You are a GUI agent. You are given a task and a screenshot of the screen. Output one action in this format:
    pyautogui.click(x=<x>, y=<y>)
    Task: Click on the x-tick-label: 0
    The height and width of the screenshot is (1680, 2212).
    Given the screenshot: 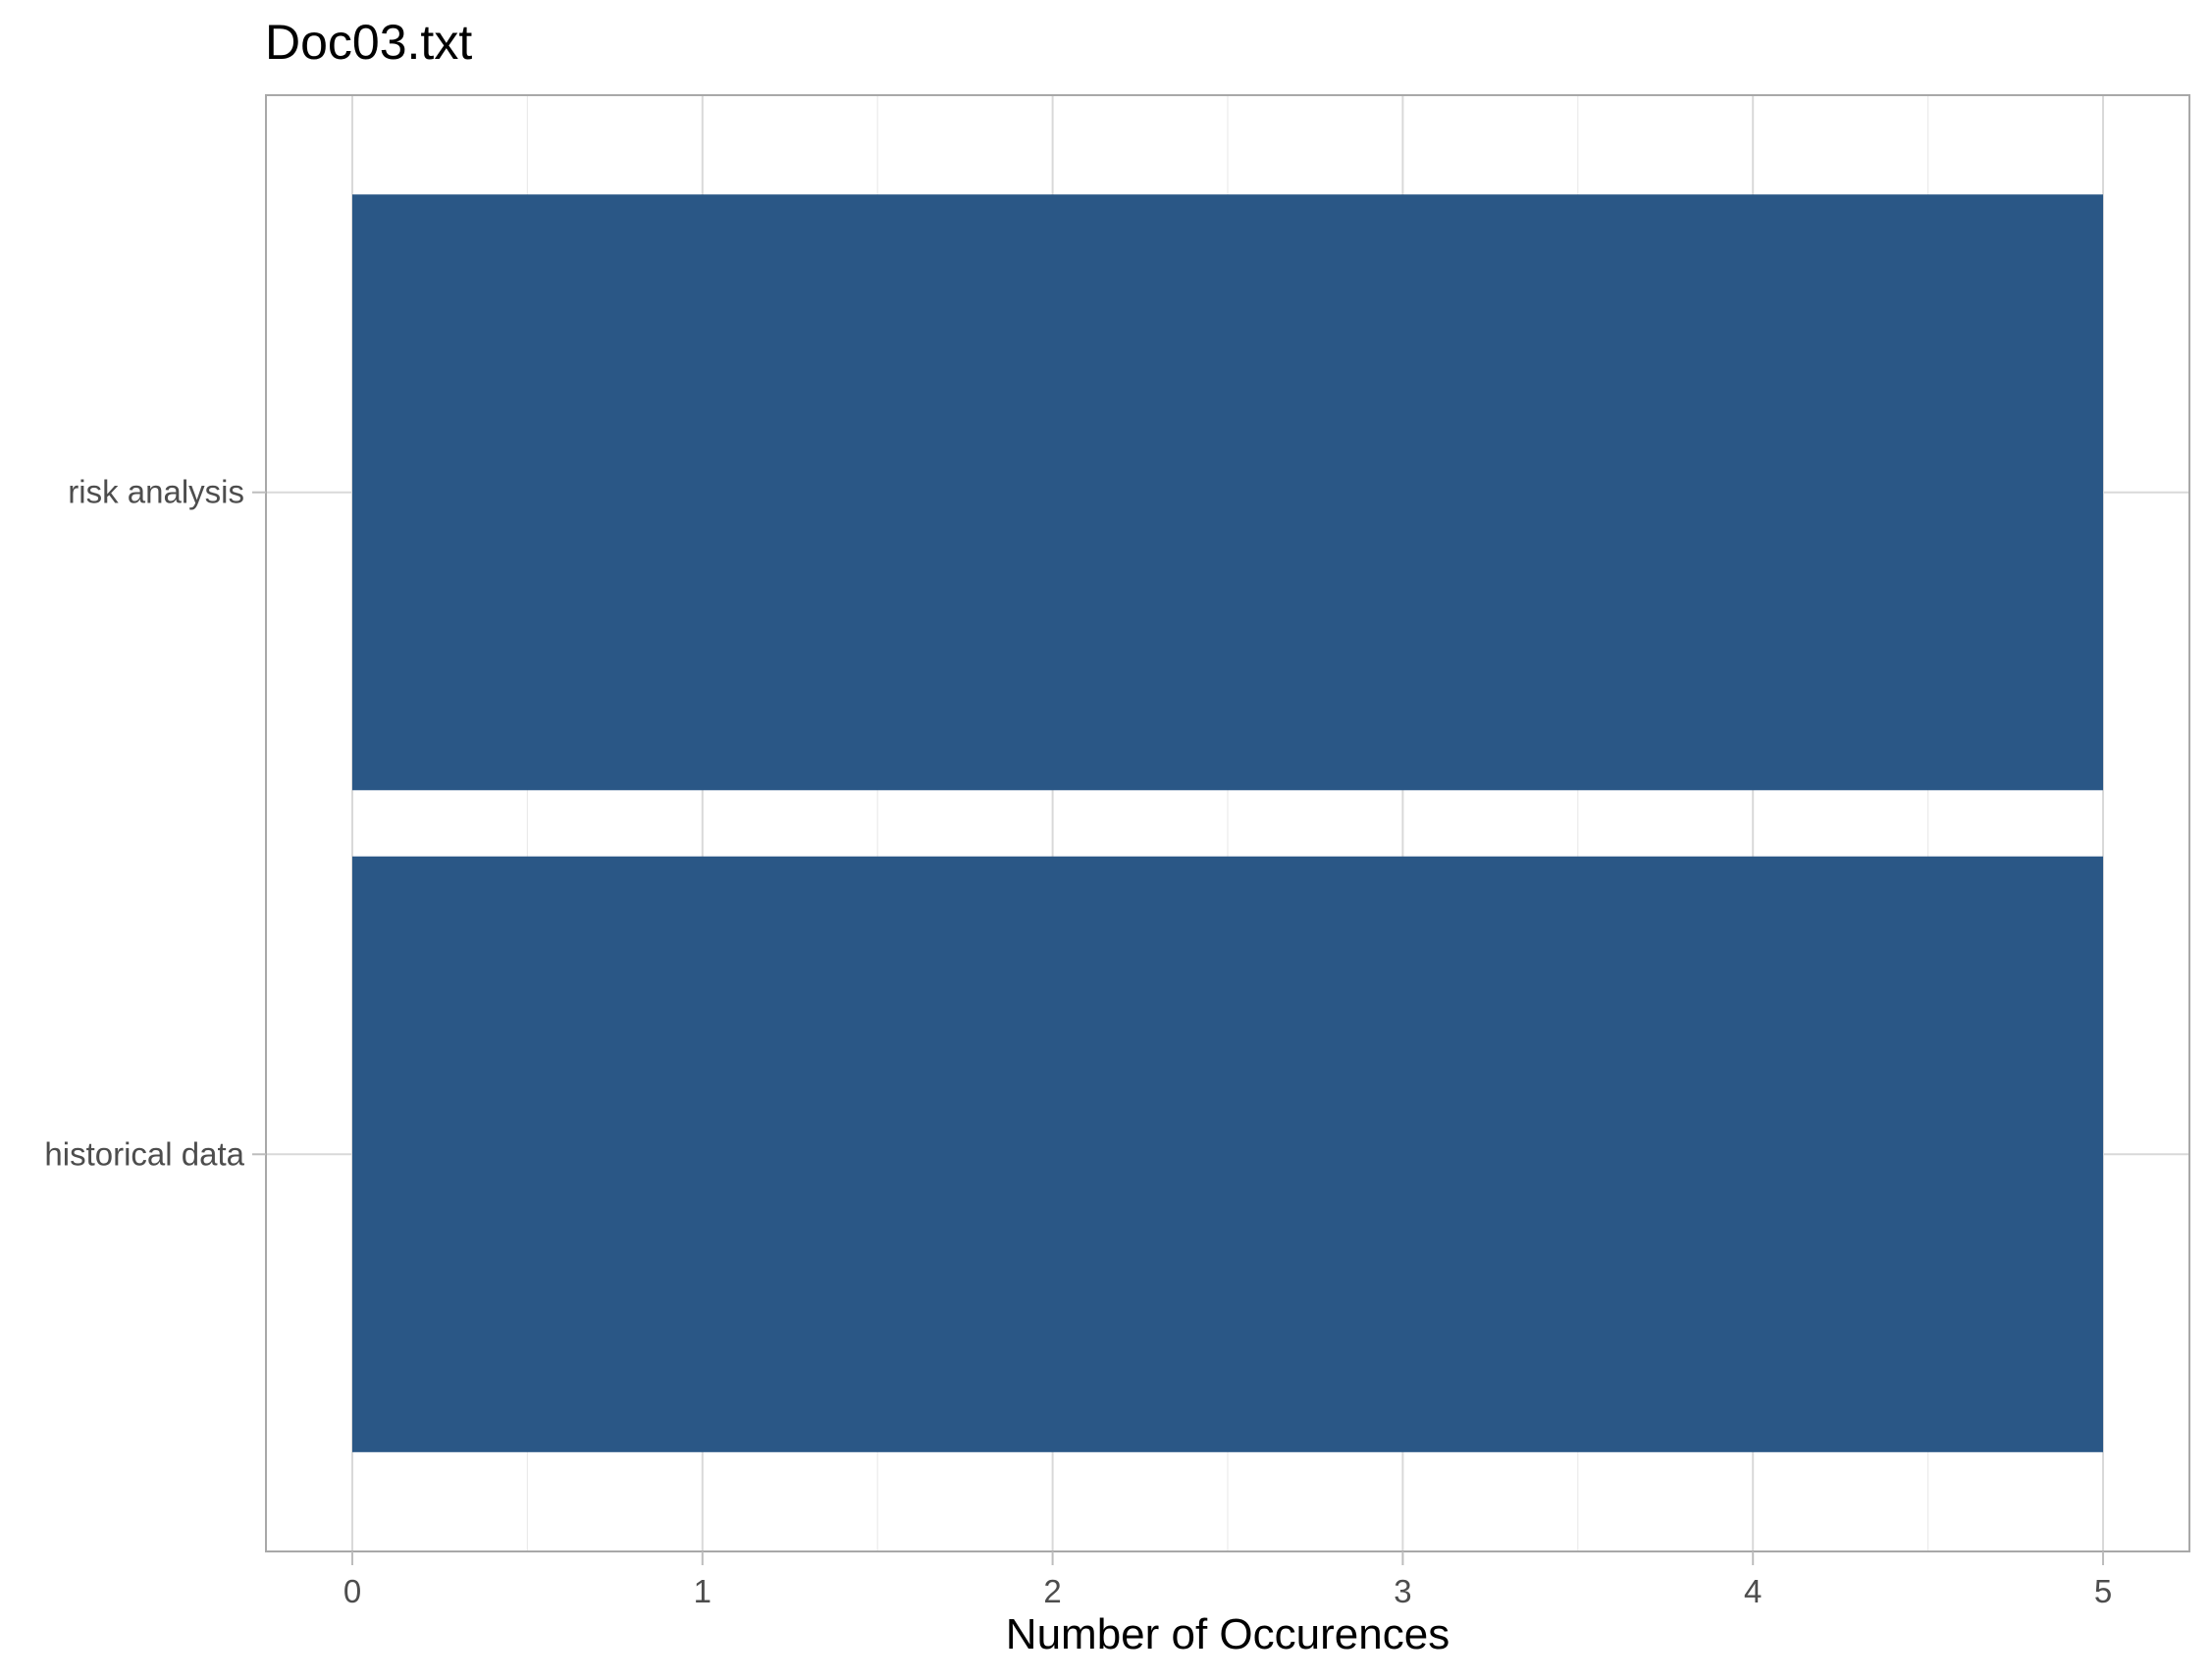 What is the action you would take?
    pyautogui.click(x=352, y=1591)
    